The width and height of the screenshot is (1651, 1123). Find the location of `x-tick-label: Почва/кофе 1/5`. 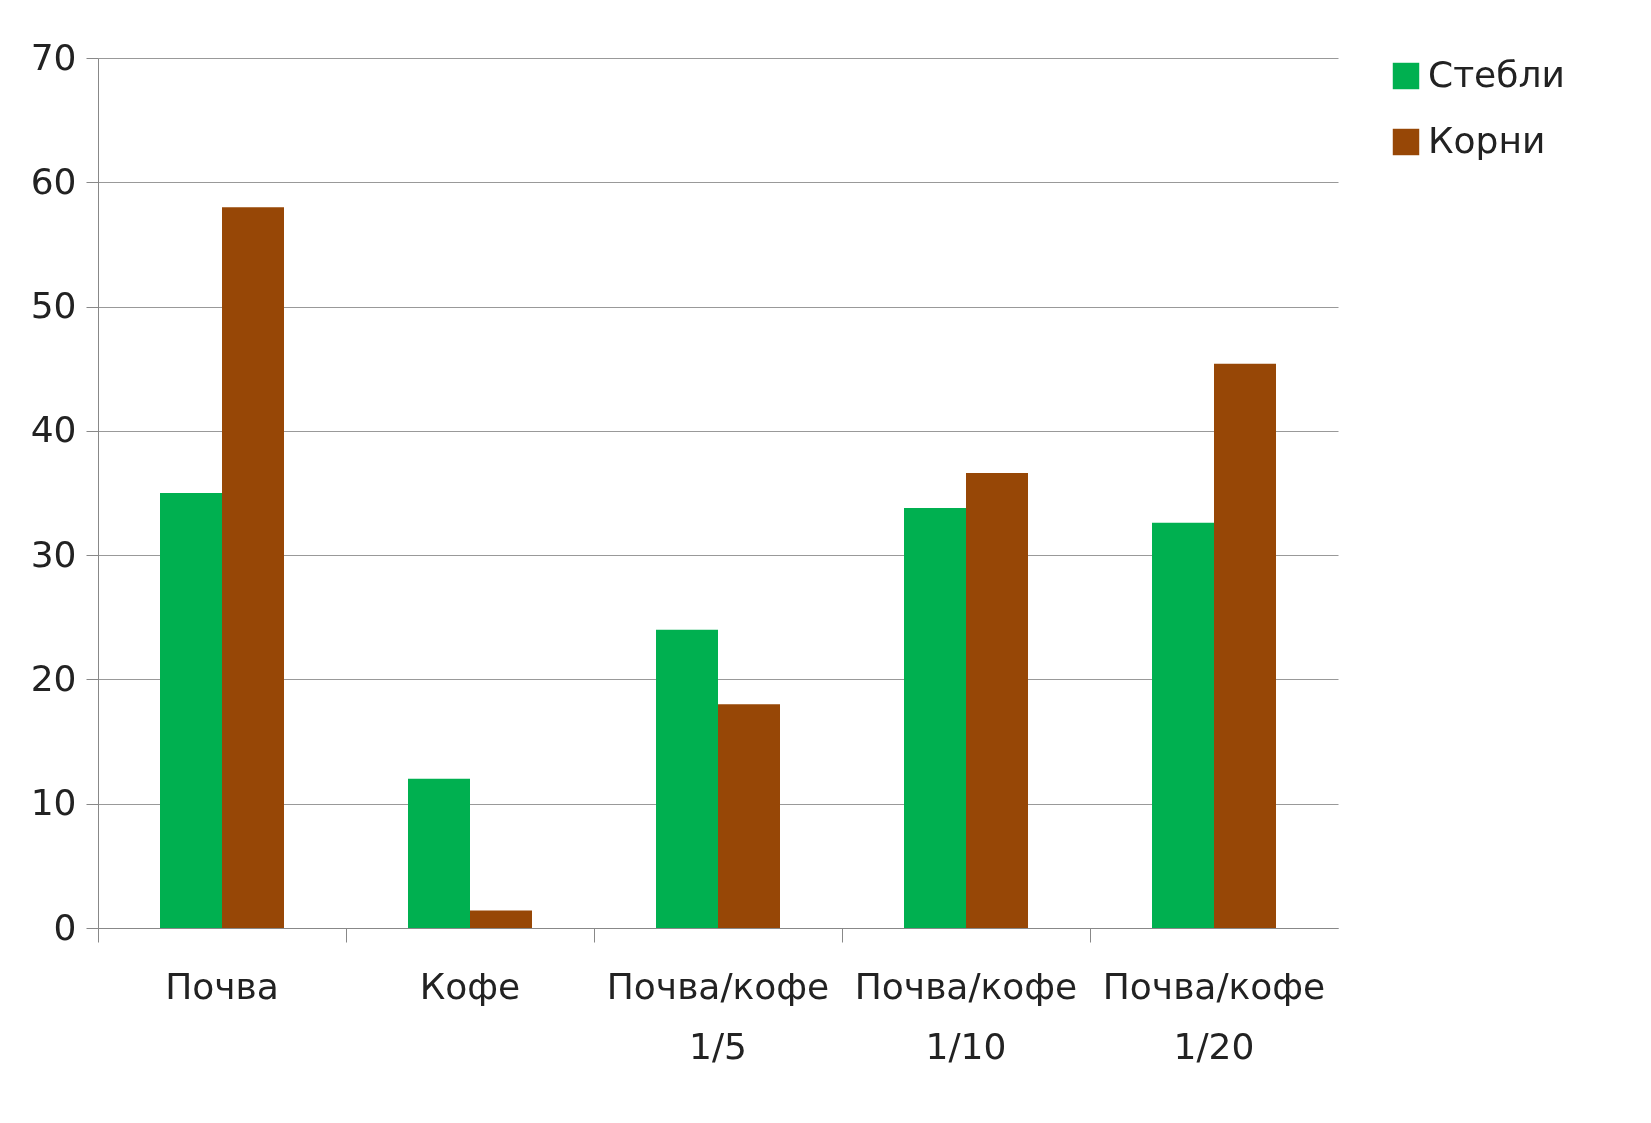

x-tick-label: Почва/кофе 1/5 is located at coordinates (718, 1016).